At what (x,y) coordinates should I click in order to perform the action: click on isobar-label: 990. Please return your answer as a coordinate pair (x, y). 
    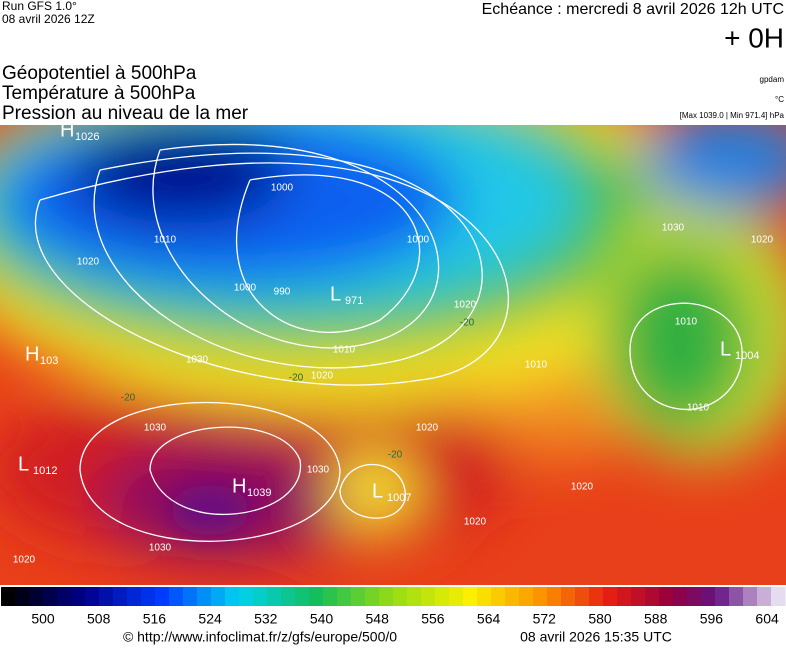
    Looking at the image, I should click on (282, 292).